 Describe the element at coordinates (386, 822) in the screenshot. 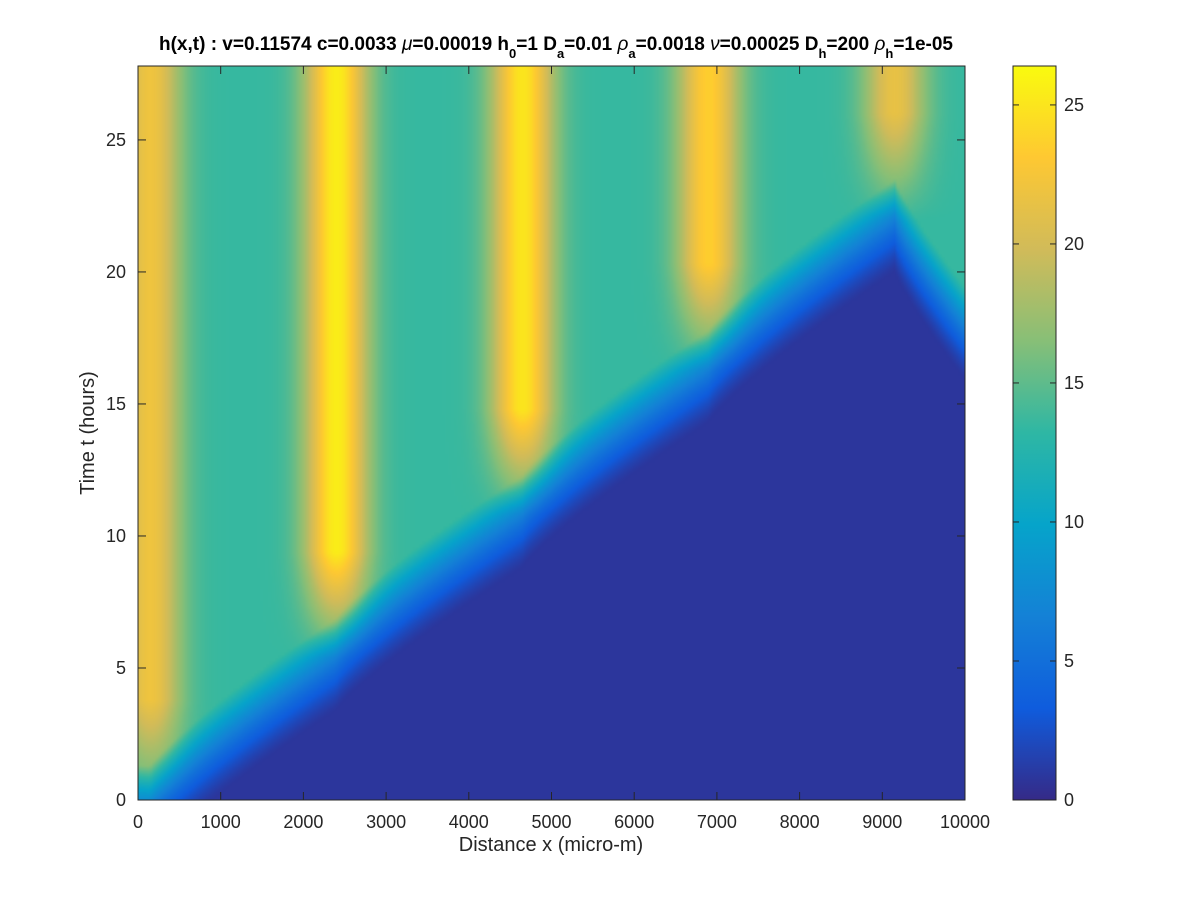

I see `x-tick-label: 3000` at that location.